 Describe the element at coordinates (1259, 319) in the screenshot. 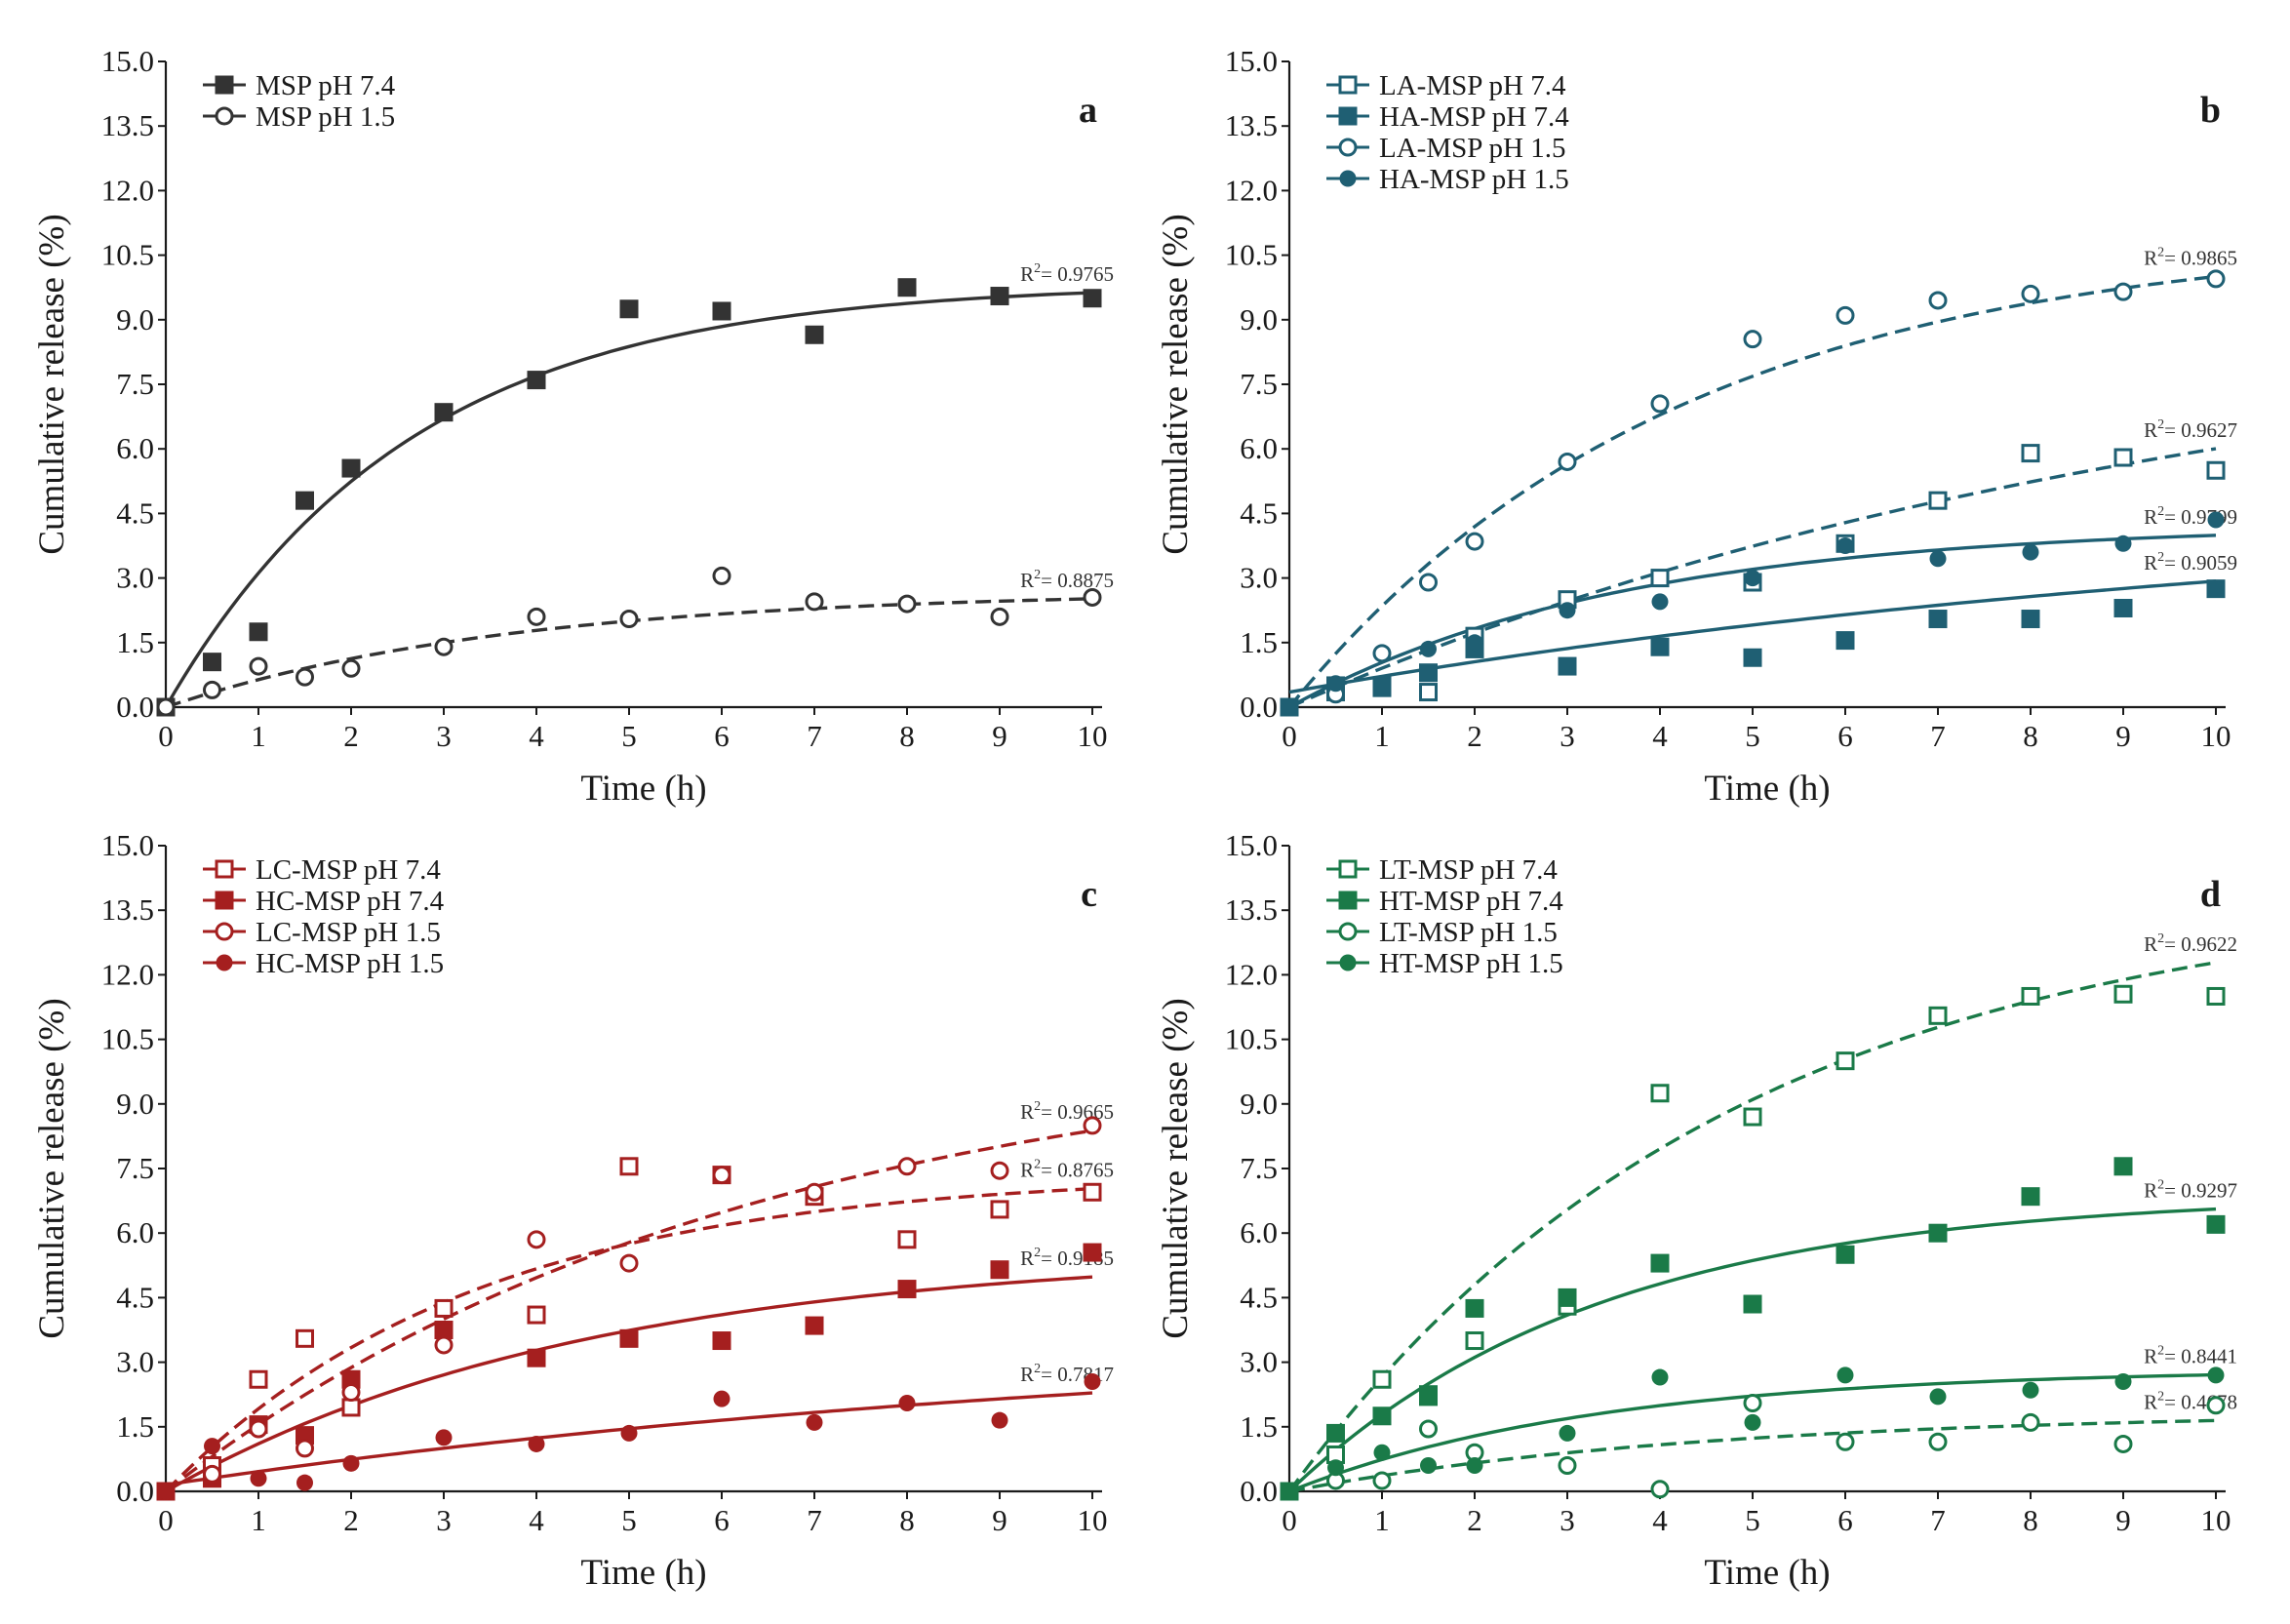

I see `y-tick-label: 9.0` at that location.